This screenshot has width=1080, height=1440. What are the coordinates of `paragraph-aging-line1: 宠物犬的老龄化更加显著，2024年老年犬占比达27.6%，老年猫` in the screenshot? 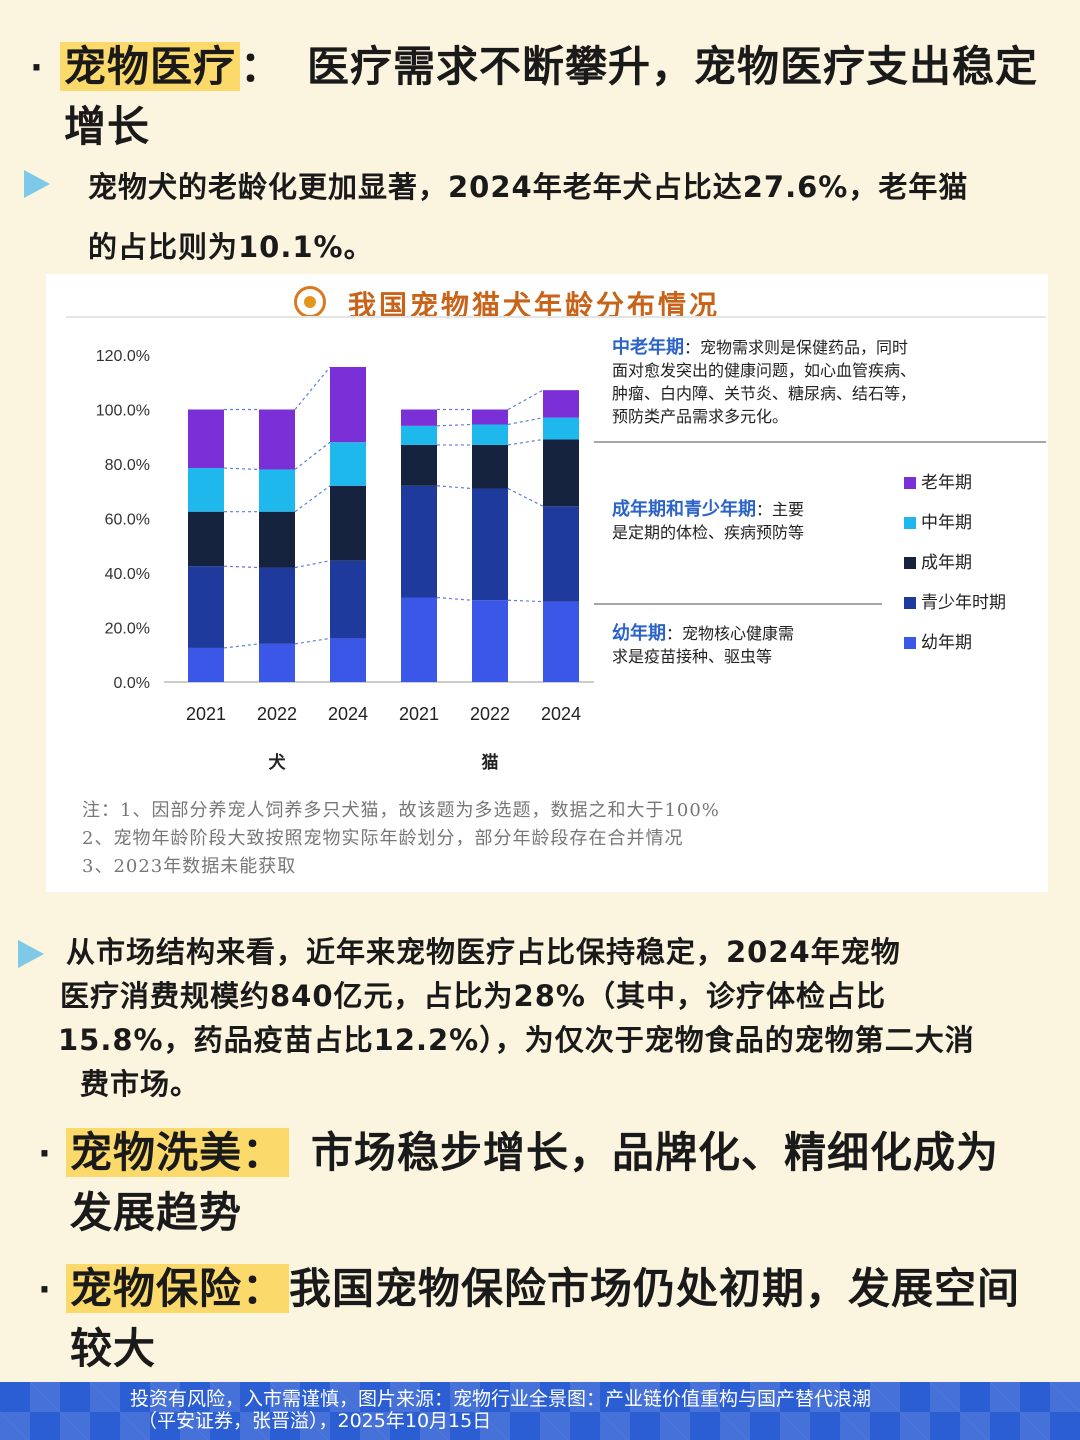 It's located at (528, 187).